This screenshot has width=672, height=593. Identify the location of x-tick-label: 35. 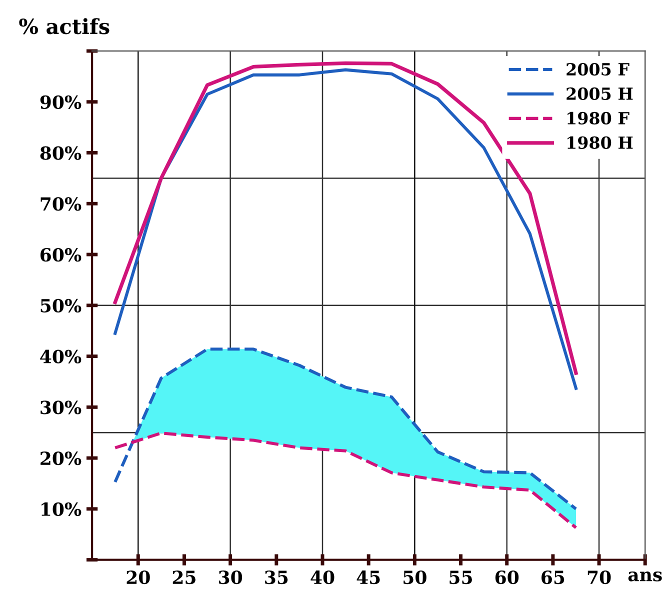
(276, 577).